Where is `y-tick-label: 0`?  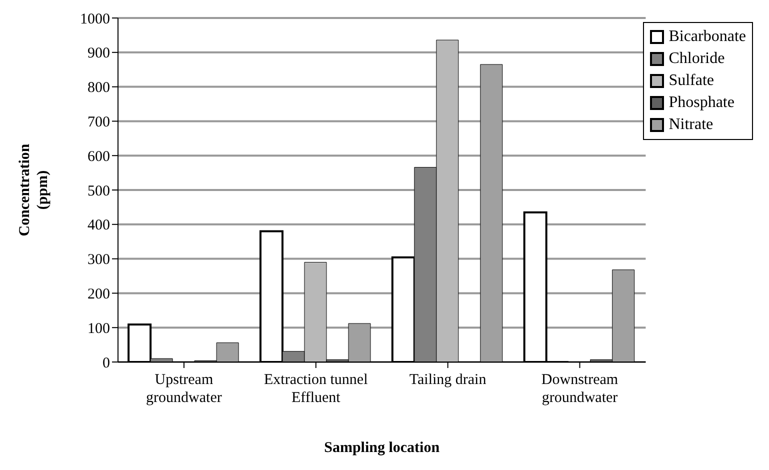 y-tick-label: 0 is located at coordinates (106, 363).